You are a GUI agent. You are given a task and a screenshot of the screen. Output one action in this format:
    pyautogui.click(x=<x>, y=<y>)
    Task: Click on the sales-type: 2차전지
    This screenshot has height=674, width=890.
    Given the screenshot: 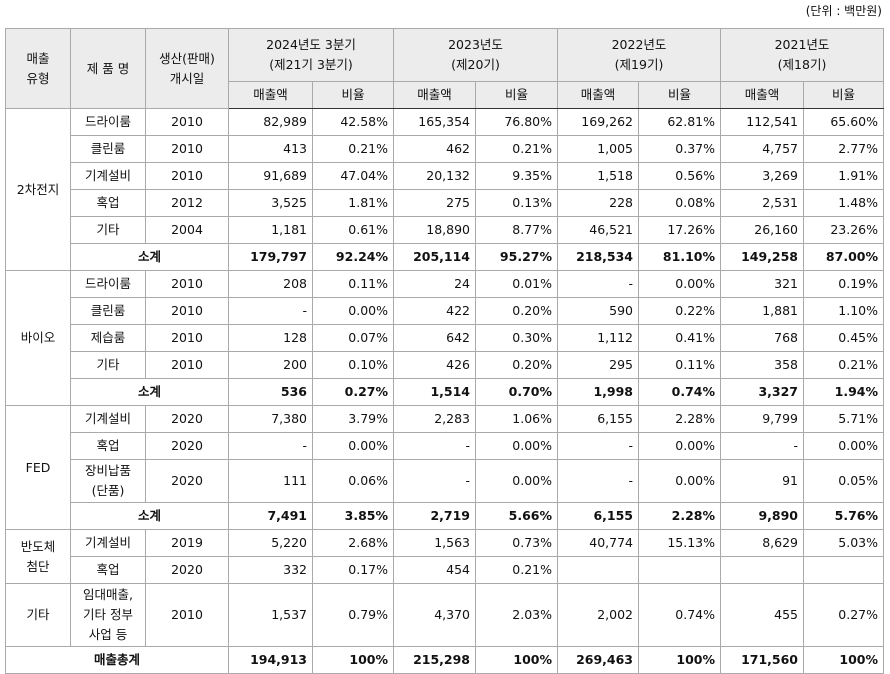 What is the action you would take?
    pyautogui.click(x=38, y=189)
    